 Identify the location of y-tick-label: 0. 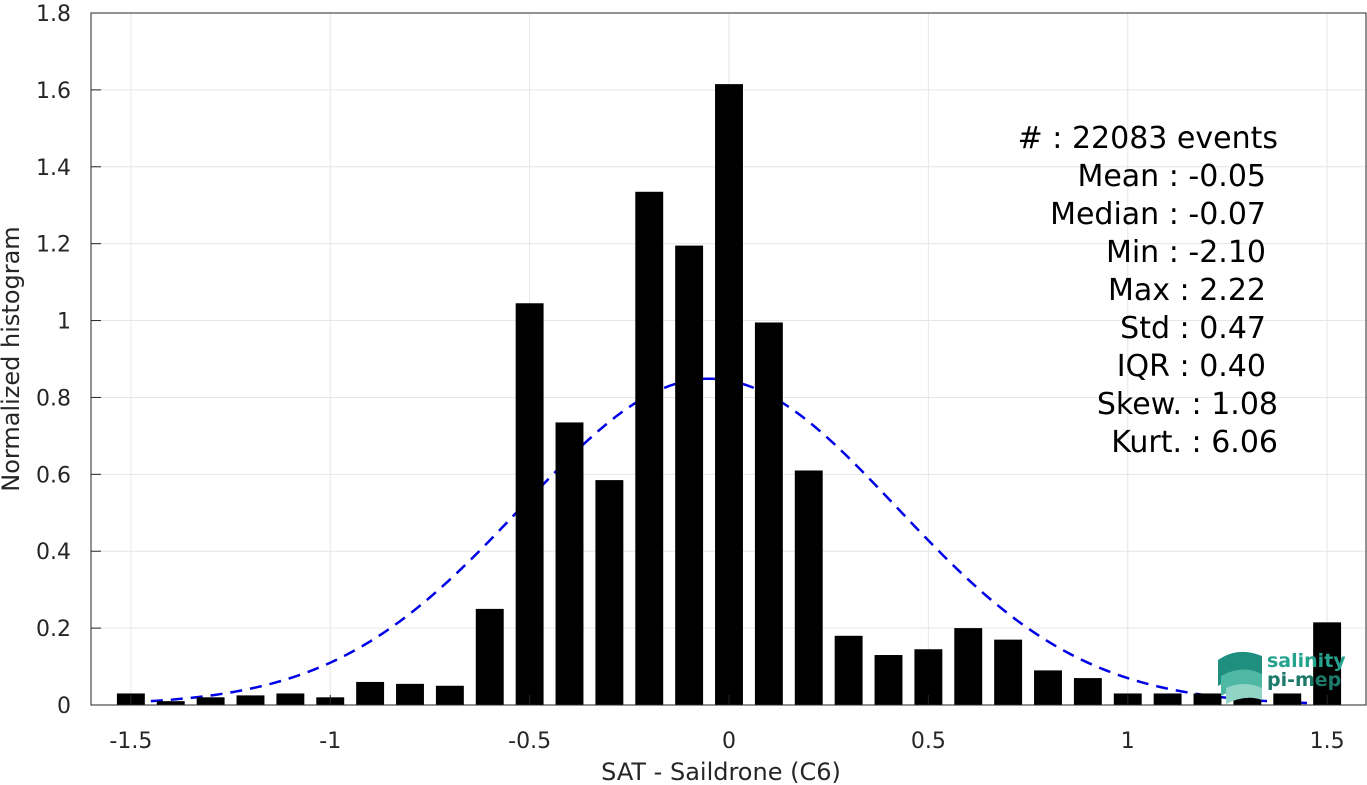
(64, 706).